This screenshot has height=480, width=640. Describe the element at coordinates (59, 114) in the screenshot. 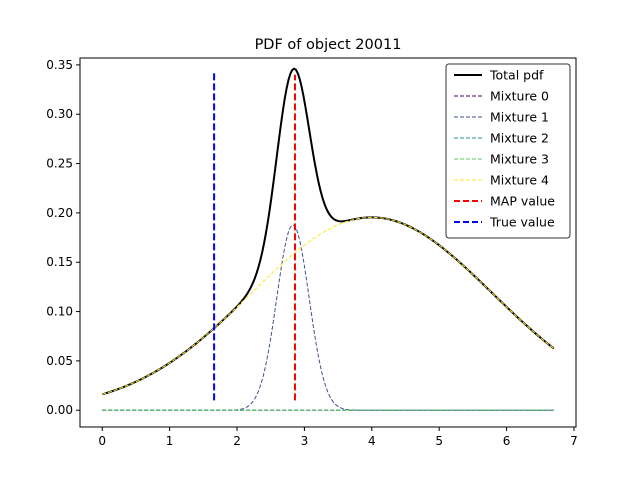

I see `y-tick-label: 0.30` at that location.